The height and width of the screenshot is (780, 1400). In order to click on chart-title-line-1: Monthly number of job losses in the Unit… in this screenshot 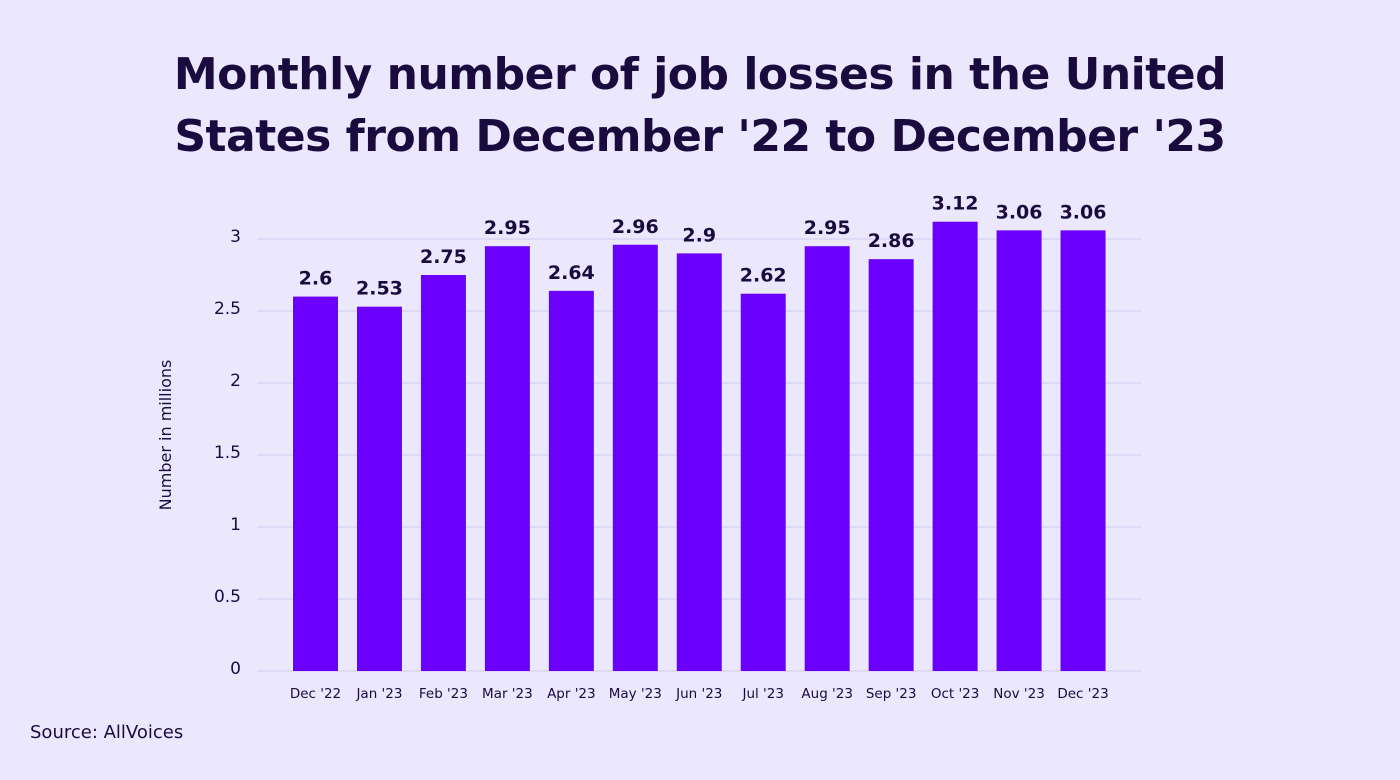, I will do `click(700, 74)`.